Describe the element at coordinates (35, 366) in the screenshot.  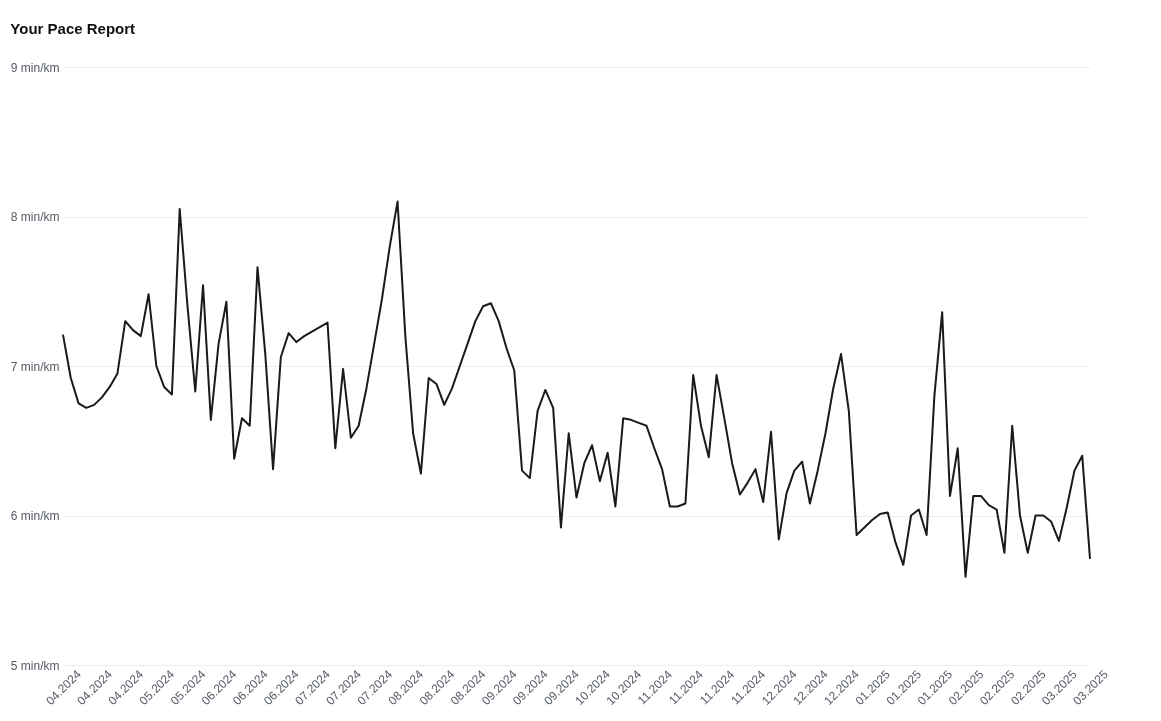
I see `y-tick-label: 7 min/km` at that location.